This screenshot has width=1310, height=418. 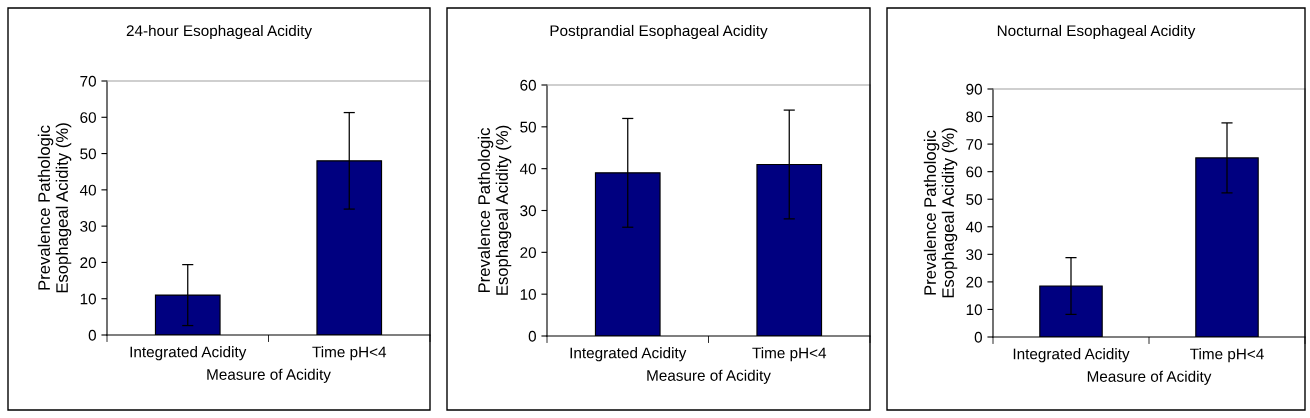 I want to click on chart-title: 24-hour Esophageal Acidity, so click(x=219, y=32).